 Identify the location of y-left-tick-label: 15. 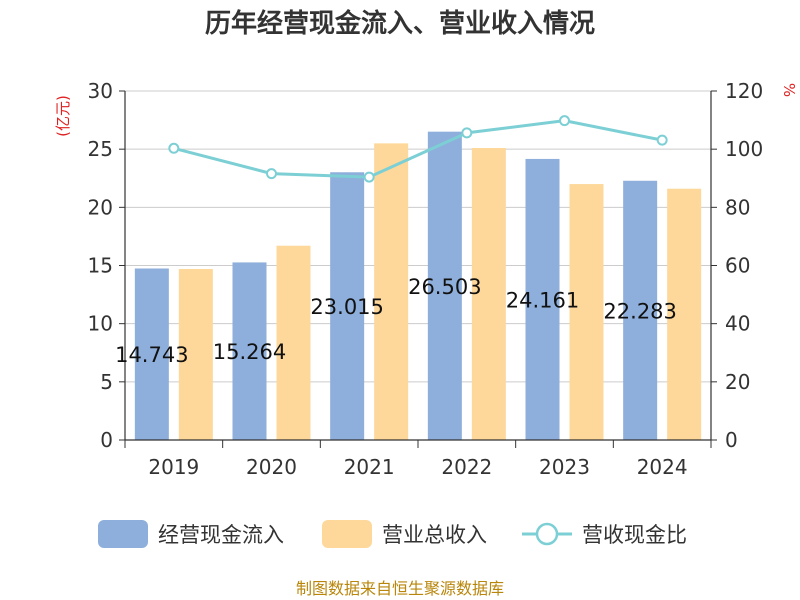
(100, 266).